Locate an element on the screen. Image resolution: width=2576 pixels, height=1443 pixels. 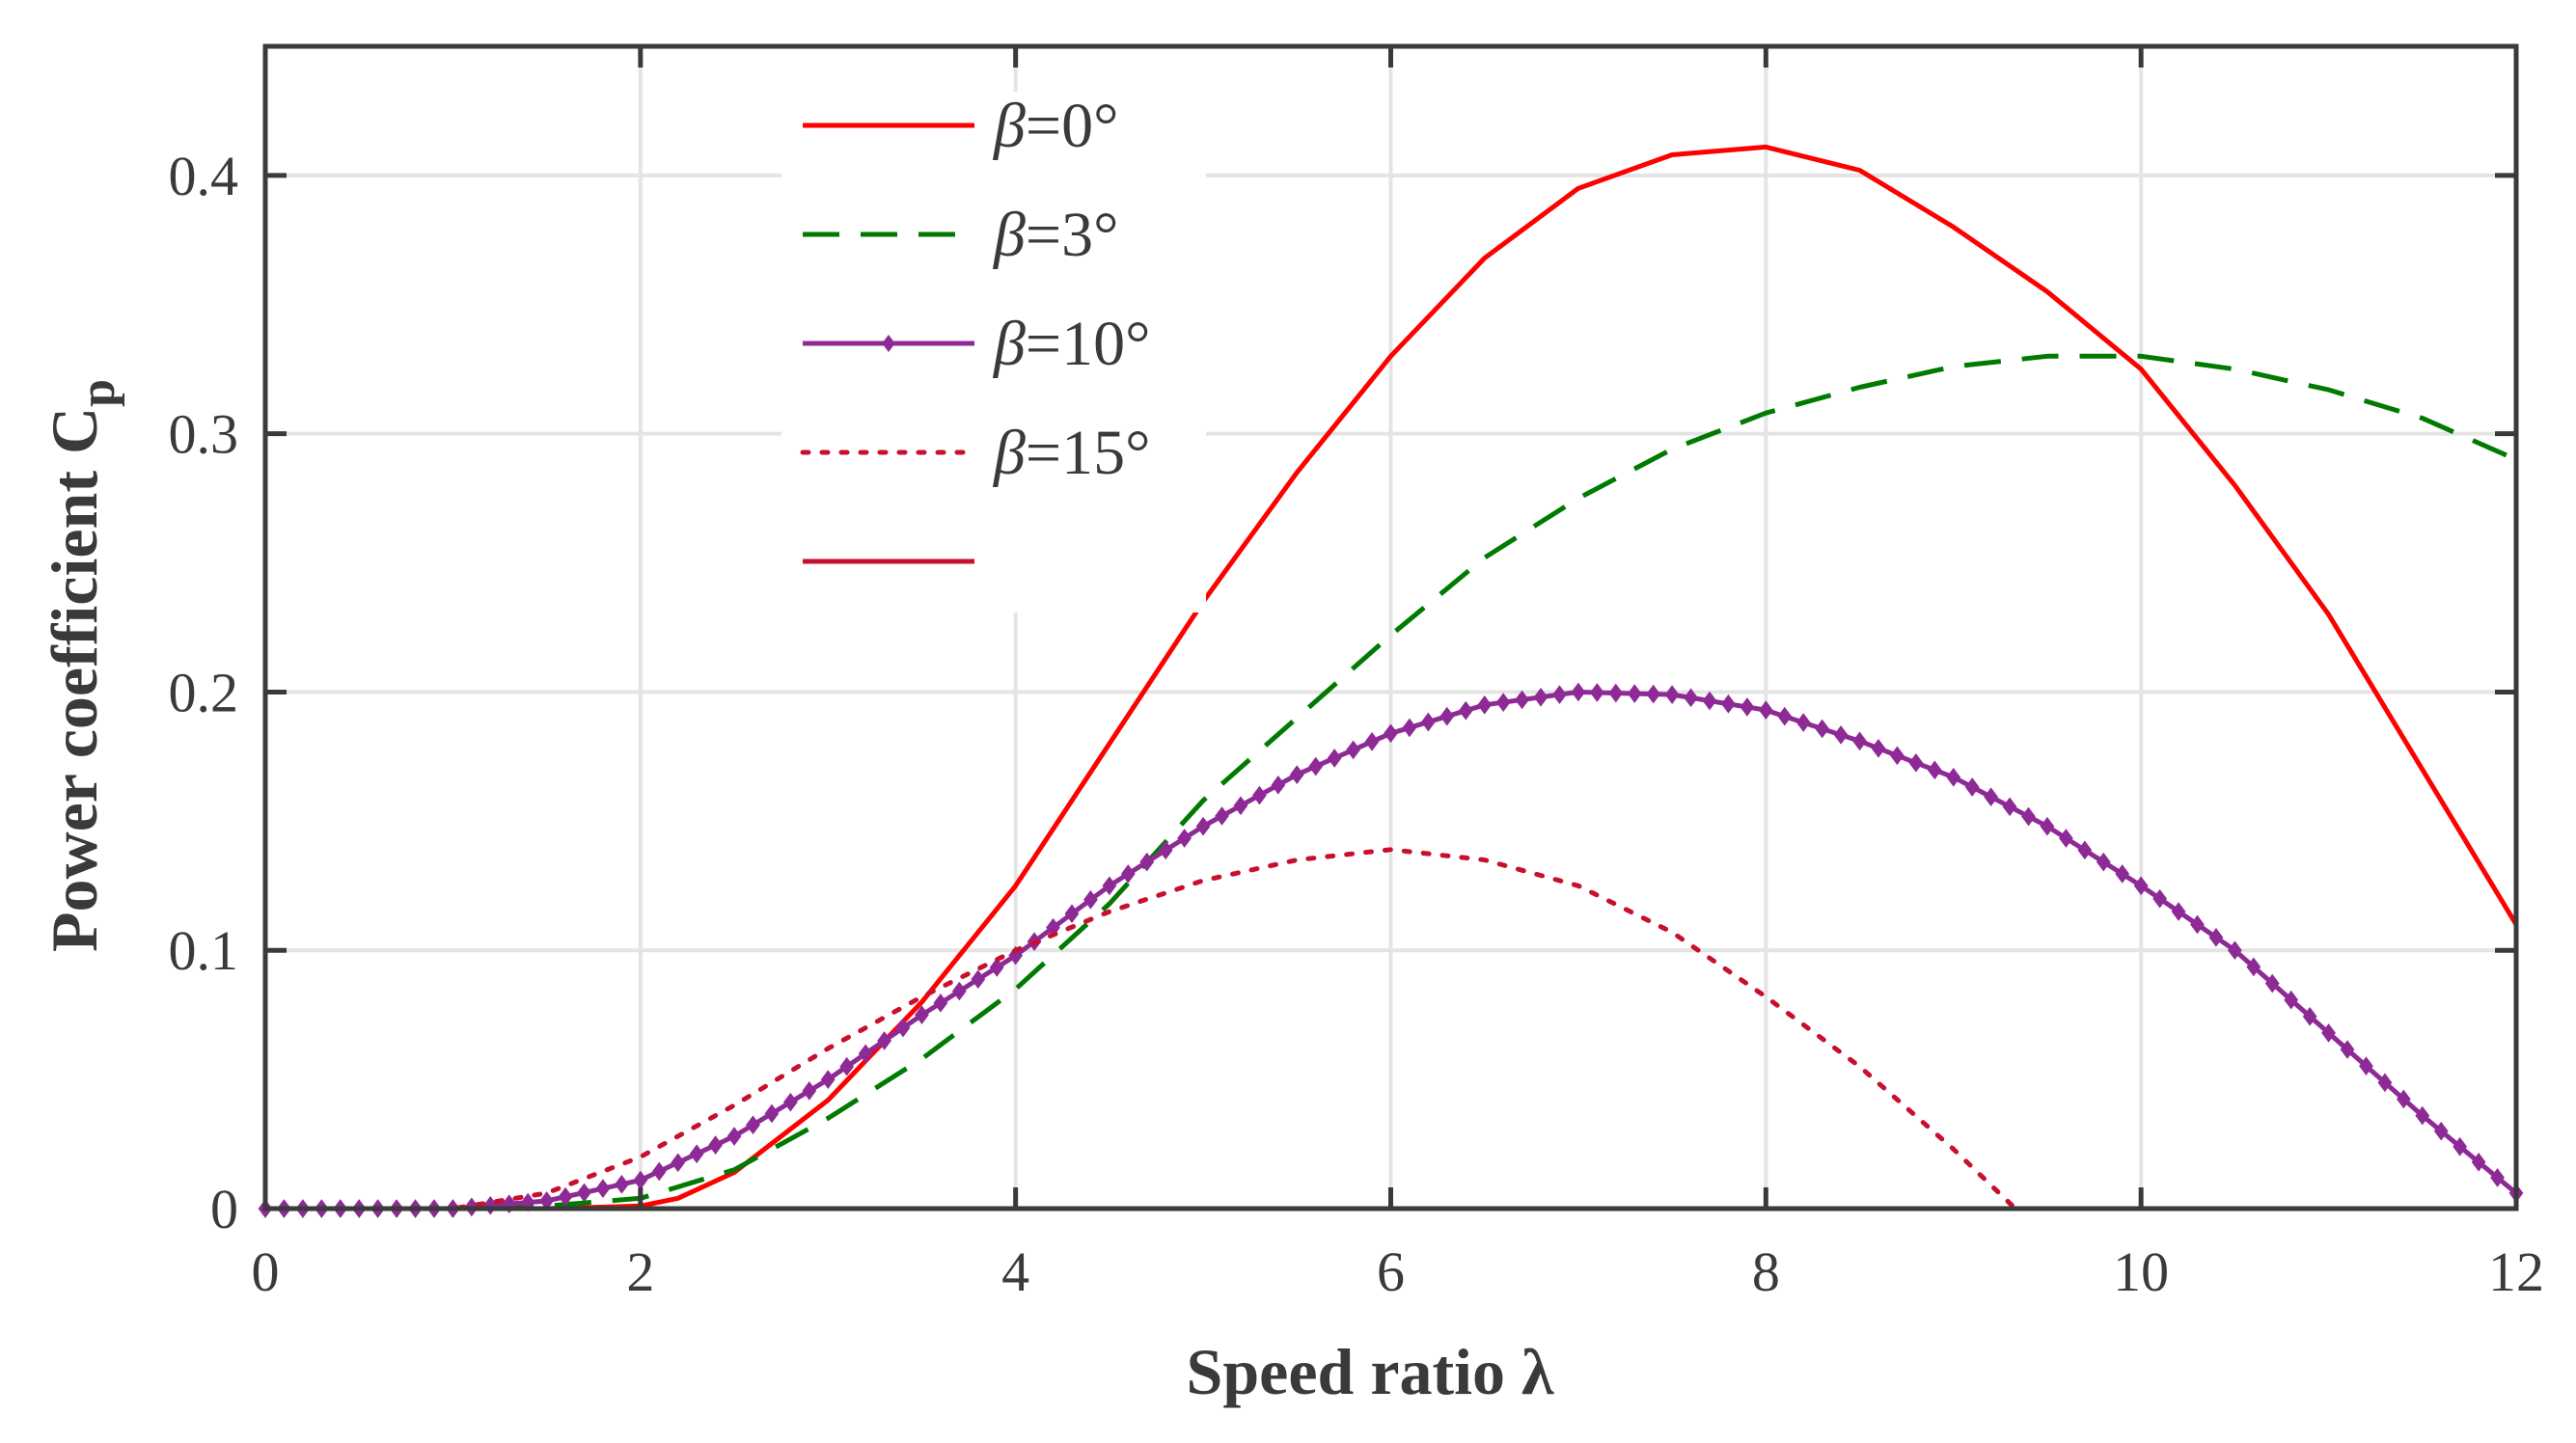
x-tick-label: 8 is located at coordinates (1766, 1271).